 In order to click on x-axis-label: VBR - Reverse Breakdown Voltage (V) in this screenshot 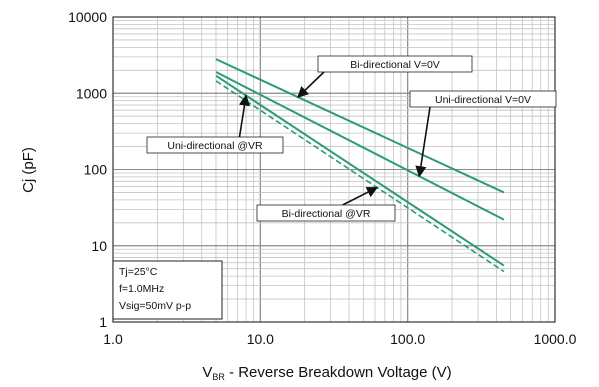, I will do `click(326, 373)`.